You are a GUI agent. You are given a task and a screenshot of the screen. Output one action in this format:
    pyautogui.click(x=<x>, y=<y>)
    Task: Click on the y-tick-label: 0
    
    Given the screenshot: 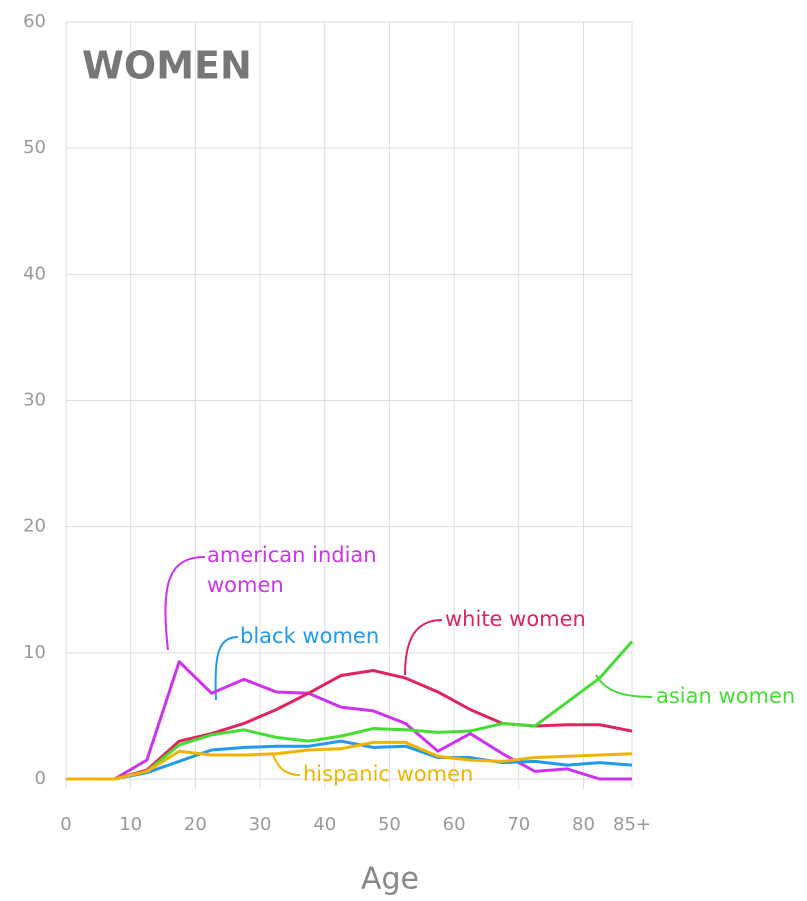 What is the action you would take?
    pyautogui.click(x=40, y=778)
    